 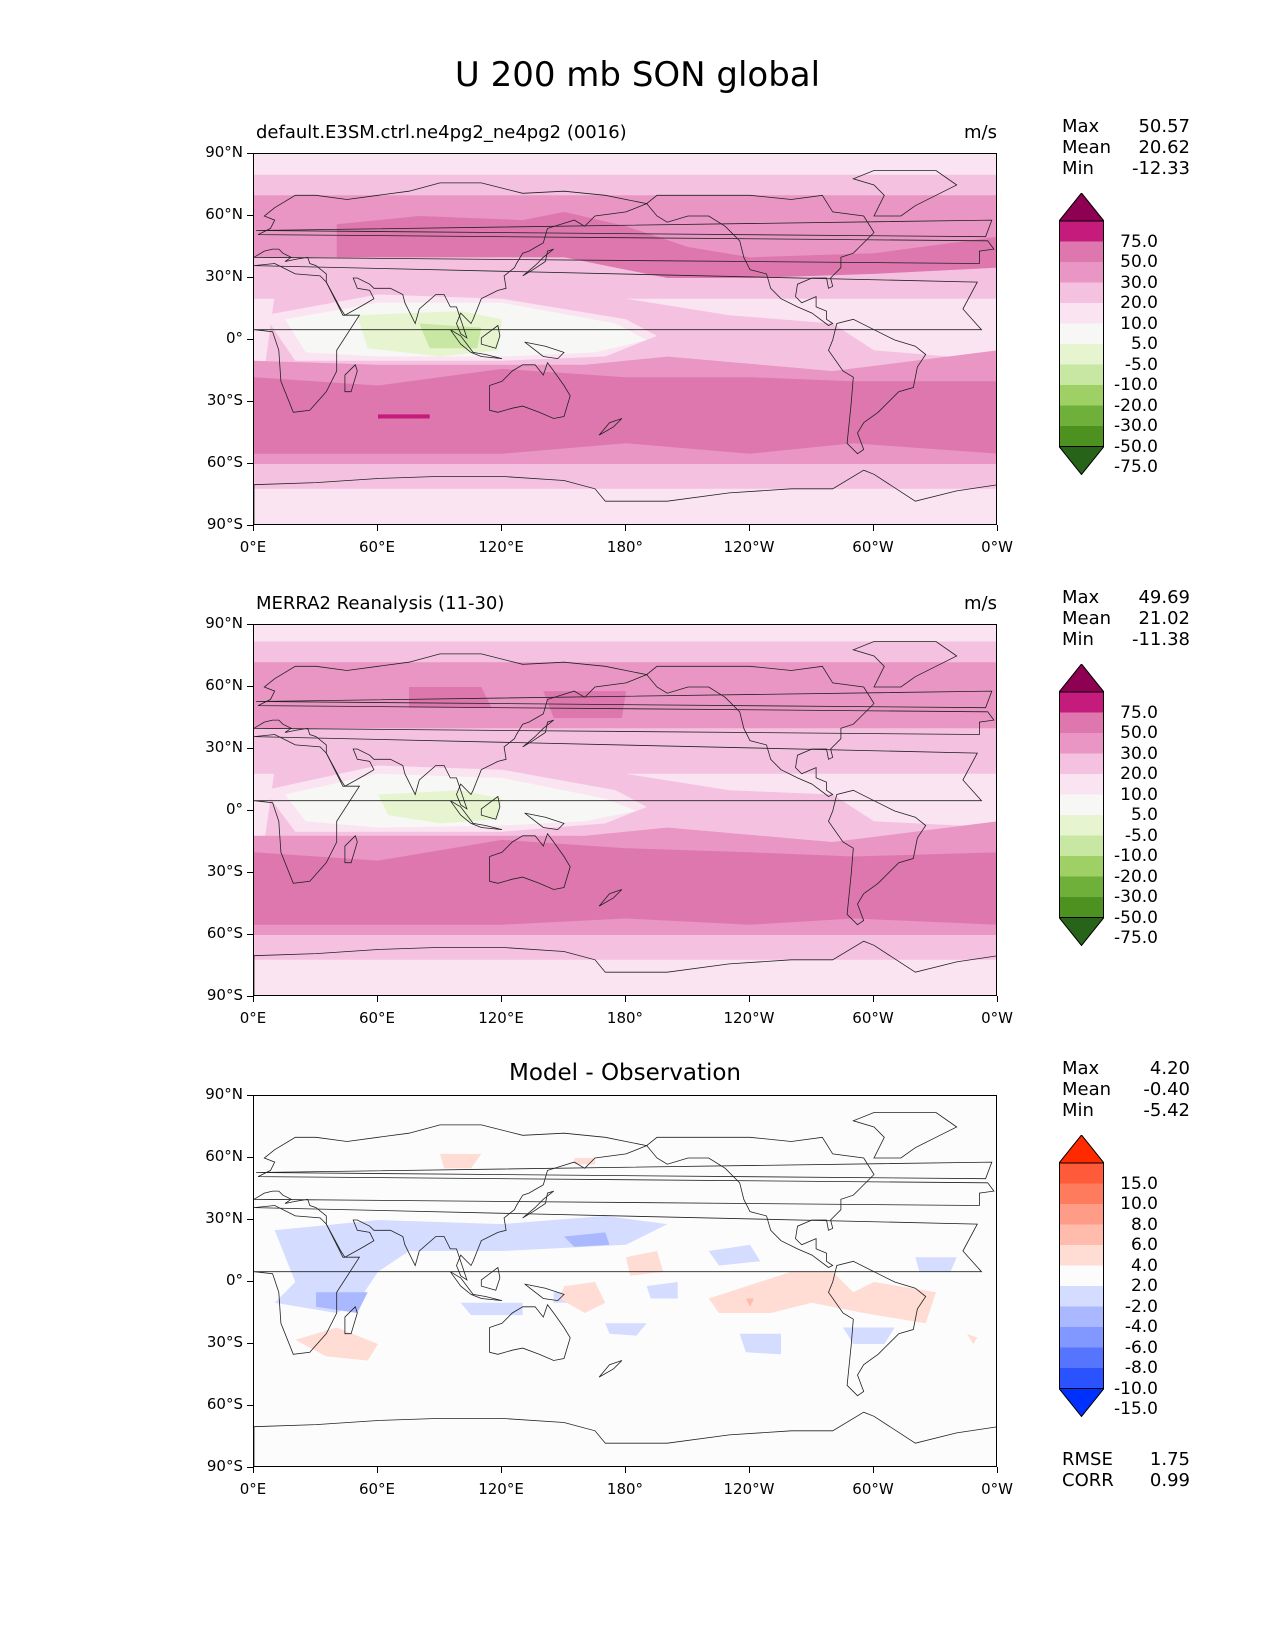 What do you see at coordinates (224, 1094) in the screenshot?
I see `y-tick-label: 90°N` at bounding box center [224, 1094].